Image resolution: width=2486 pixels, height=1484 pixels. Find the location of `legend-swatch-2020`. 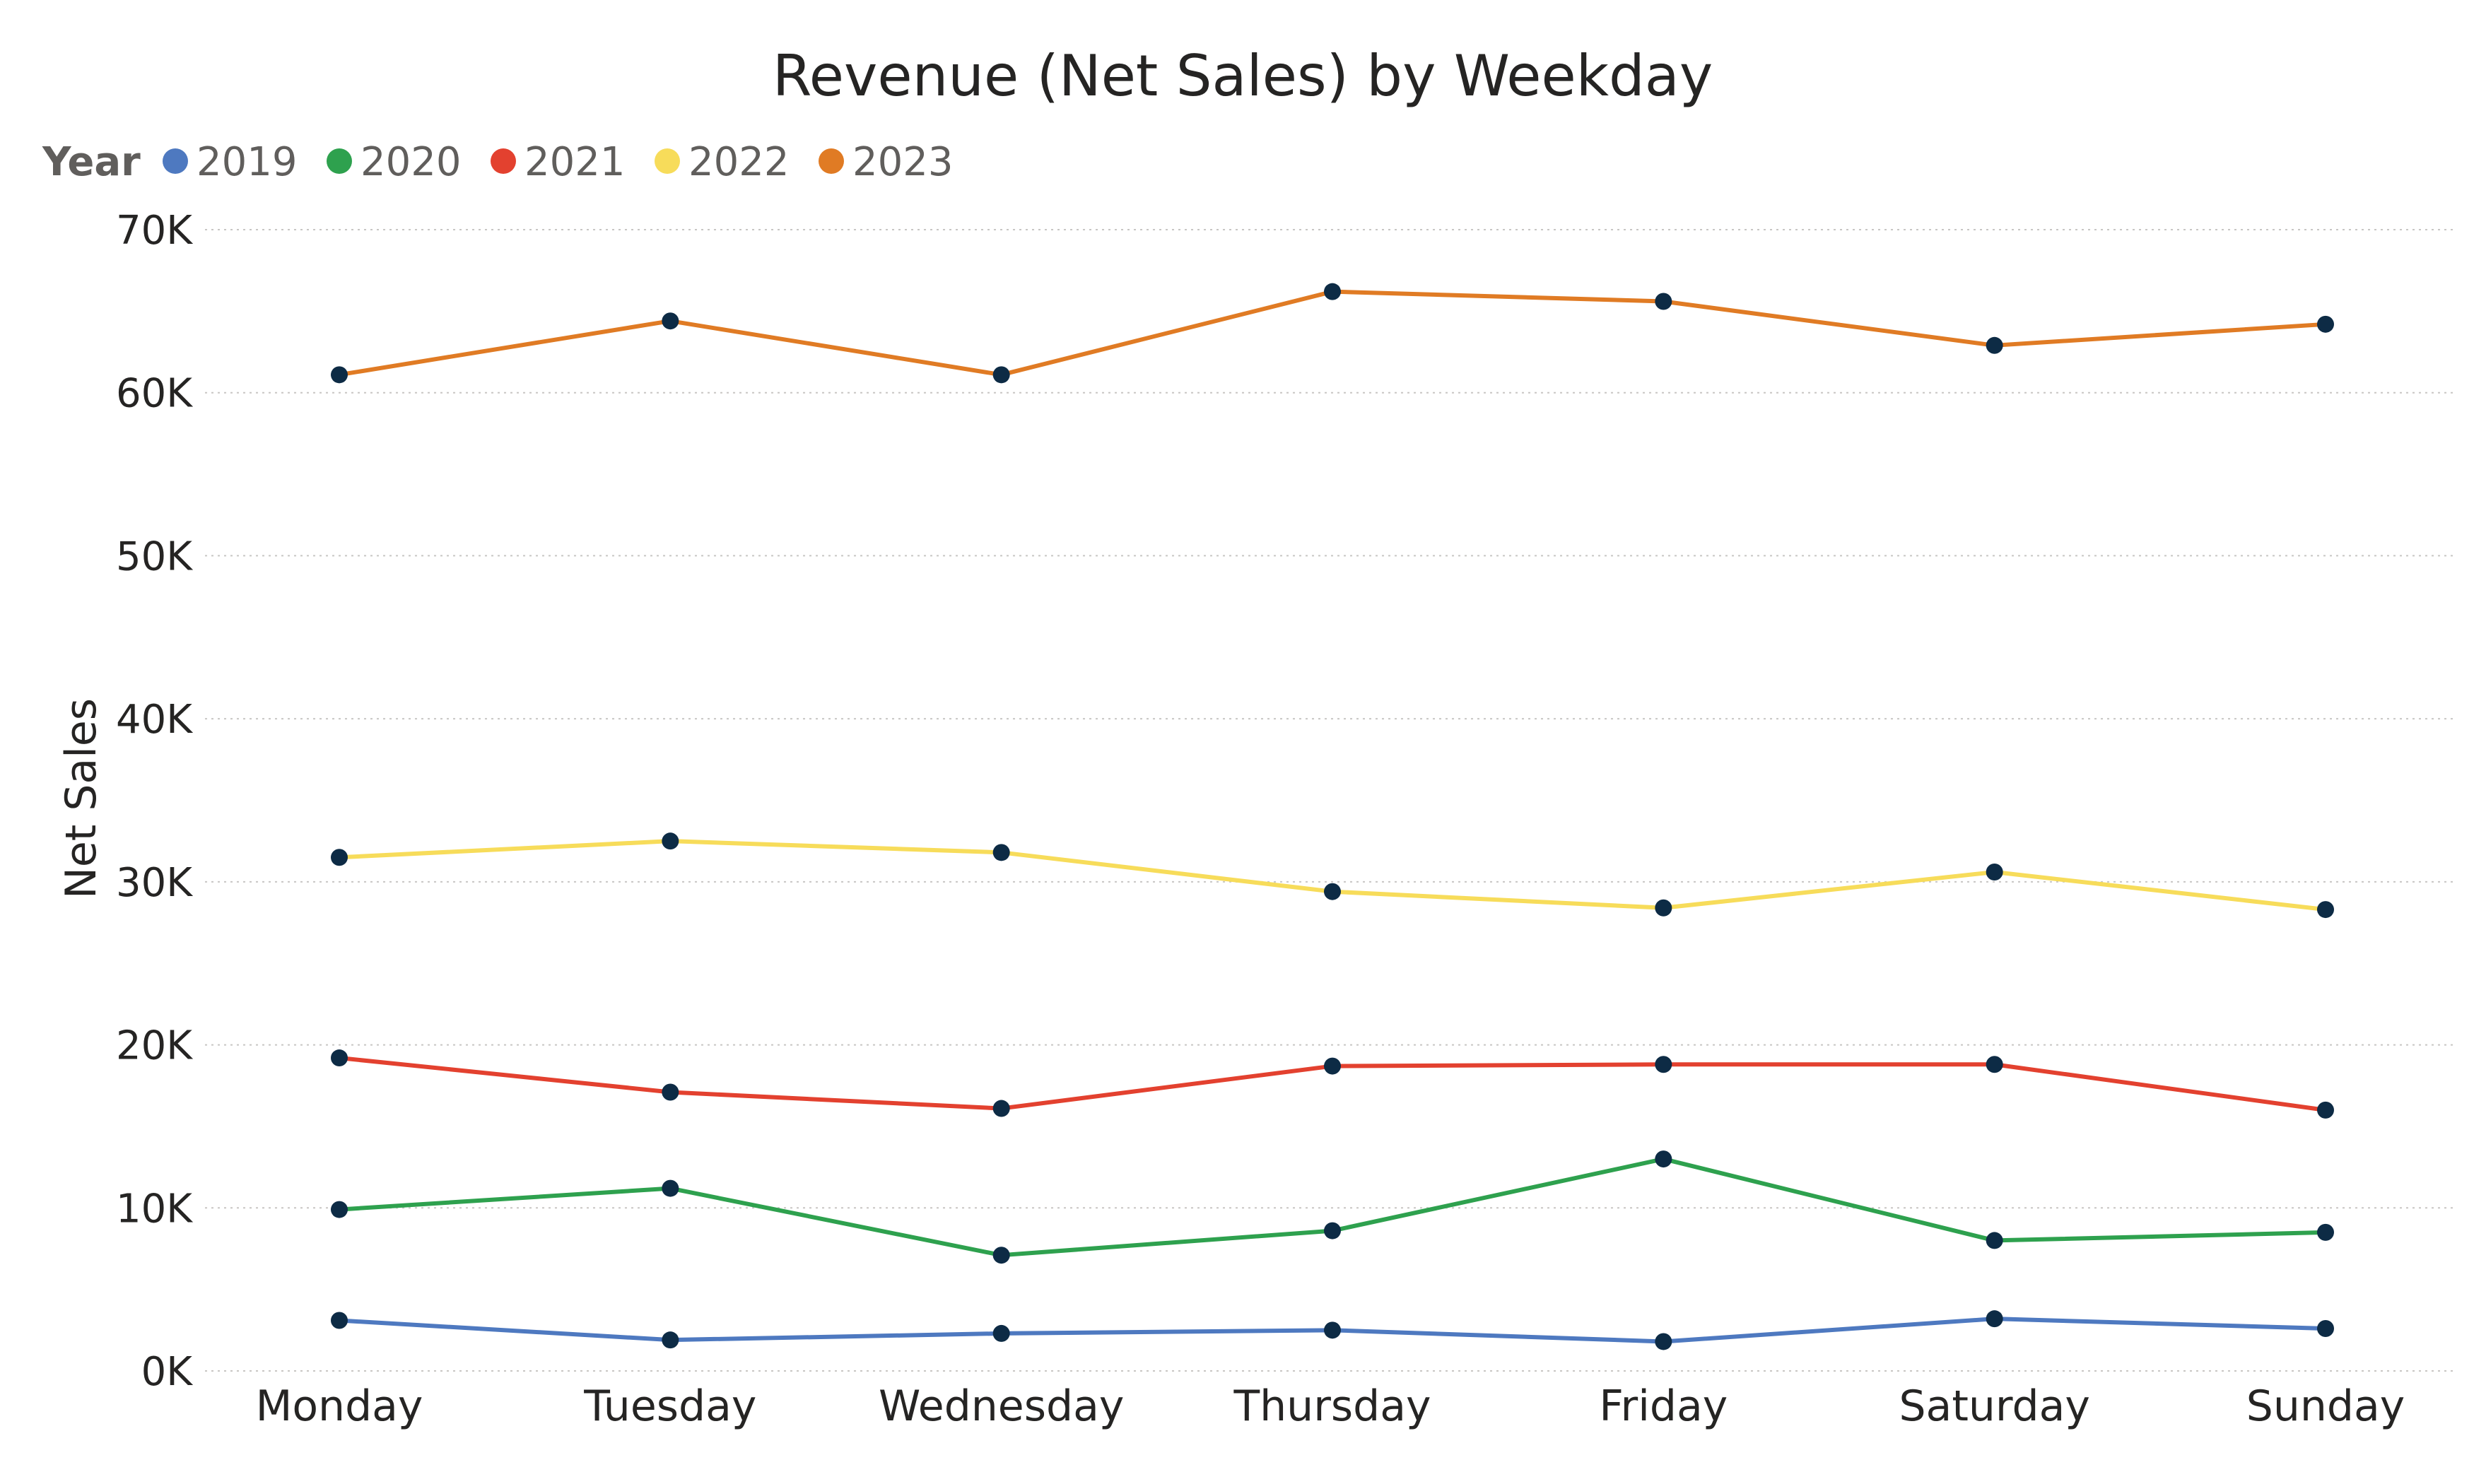

legend-swatch-2020 is located at coordinates (339, 161).